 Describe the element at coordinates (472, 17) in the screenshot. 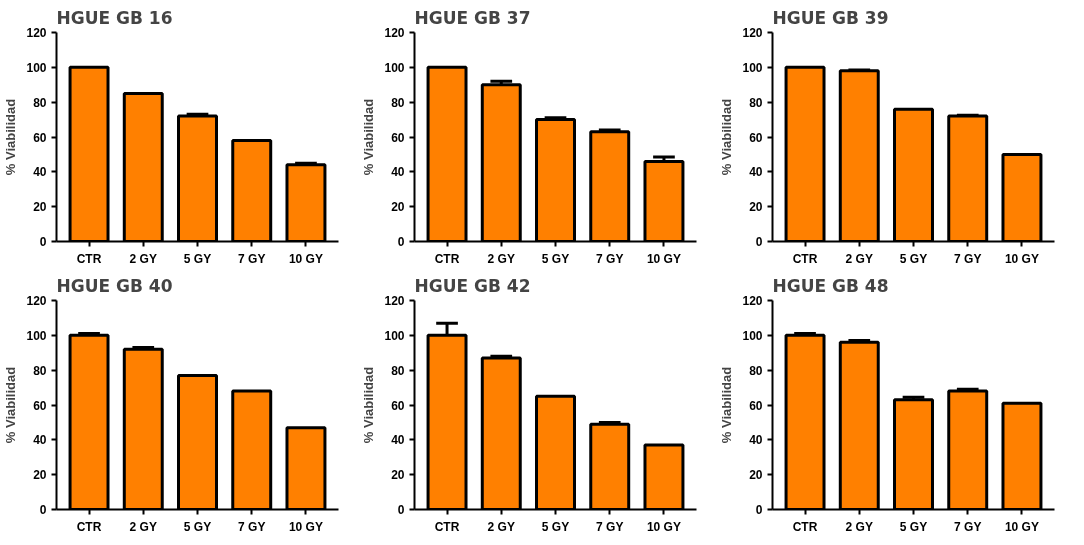

I see `chart-title: HGUE GB 37` at that location.